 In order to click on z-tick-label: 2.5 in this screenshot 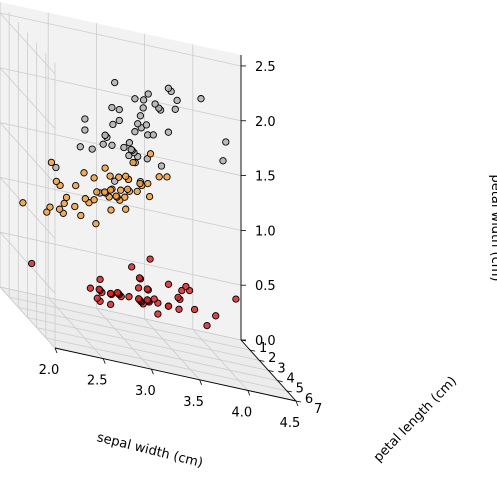, I will do `click(265, 67)`.